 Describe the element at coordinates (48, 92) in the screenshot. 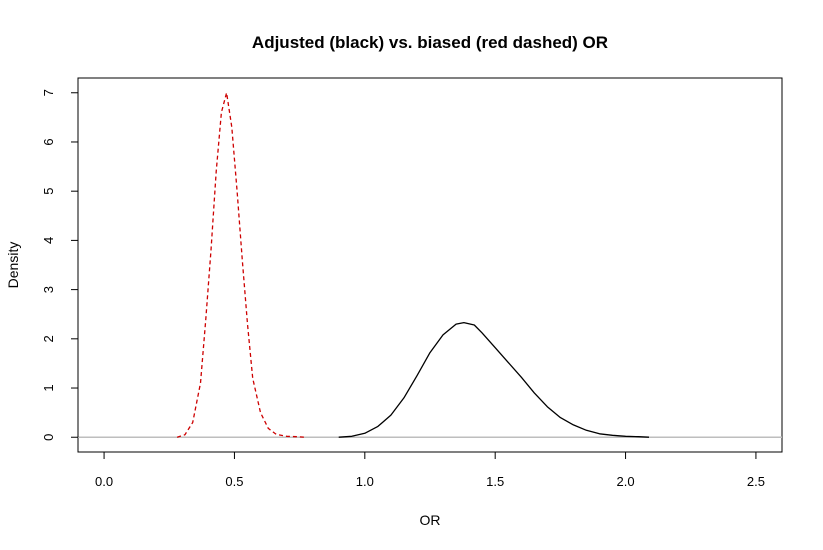

I see `y-tick-label: 7` at that location.